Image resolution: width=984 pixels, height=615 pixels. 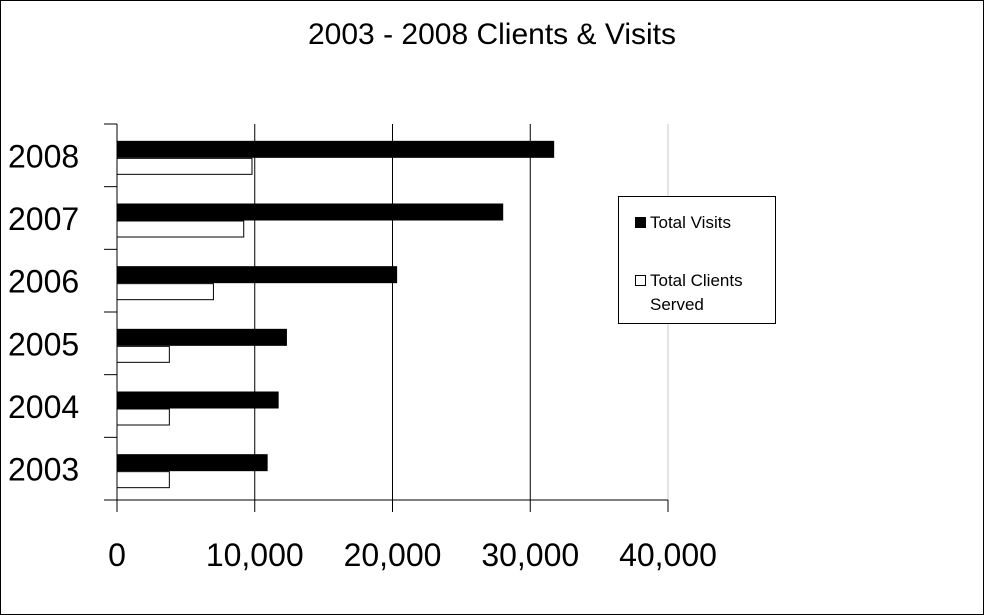 I want to click on chart-title: 2003 - 2008 Clients & Visits, so click(x=492, y=34).